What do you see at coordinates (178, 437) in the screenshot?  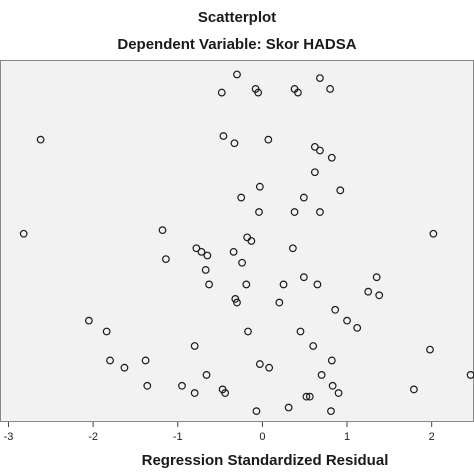 I see `x-tick-label: -1` at bounding box center [178, 437].